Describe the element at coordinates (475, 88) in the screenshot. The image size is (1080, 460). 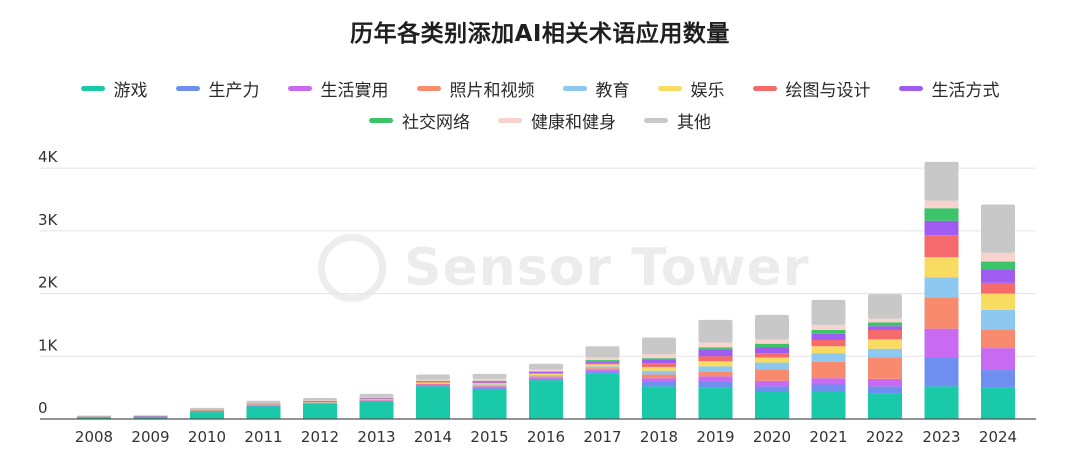
I see `legend-item: 照片和视频` at that location.